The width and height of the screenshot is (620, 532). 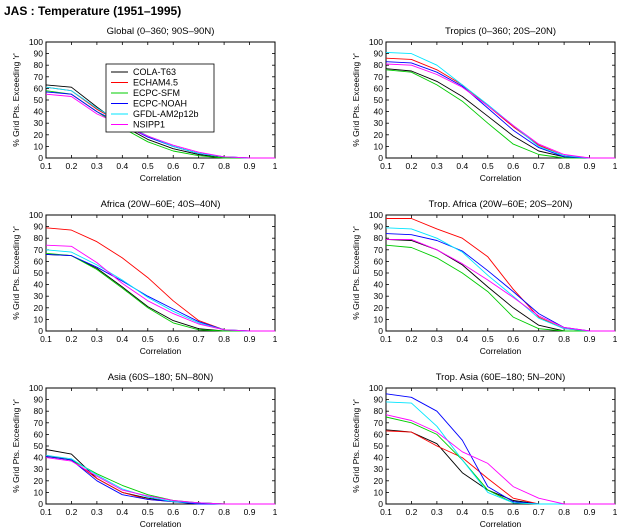 I want to click on legend-label: ECHAM4.5, so click(x=155, y=83).